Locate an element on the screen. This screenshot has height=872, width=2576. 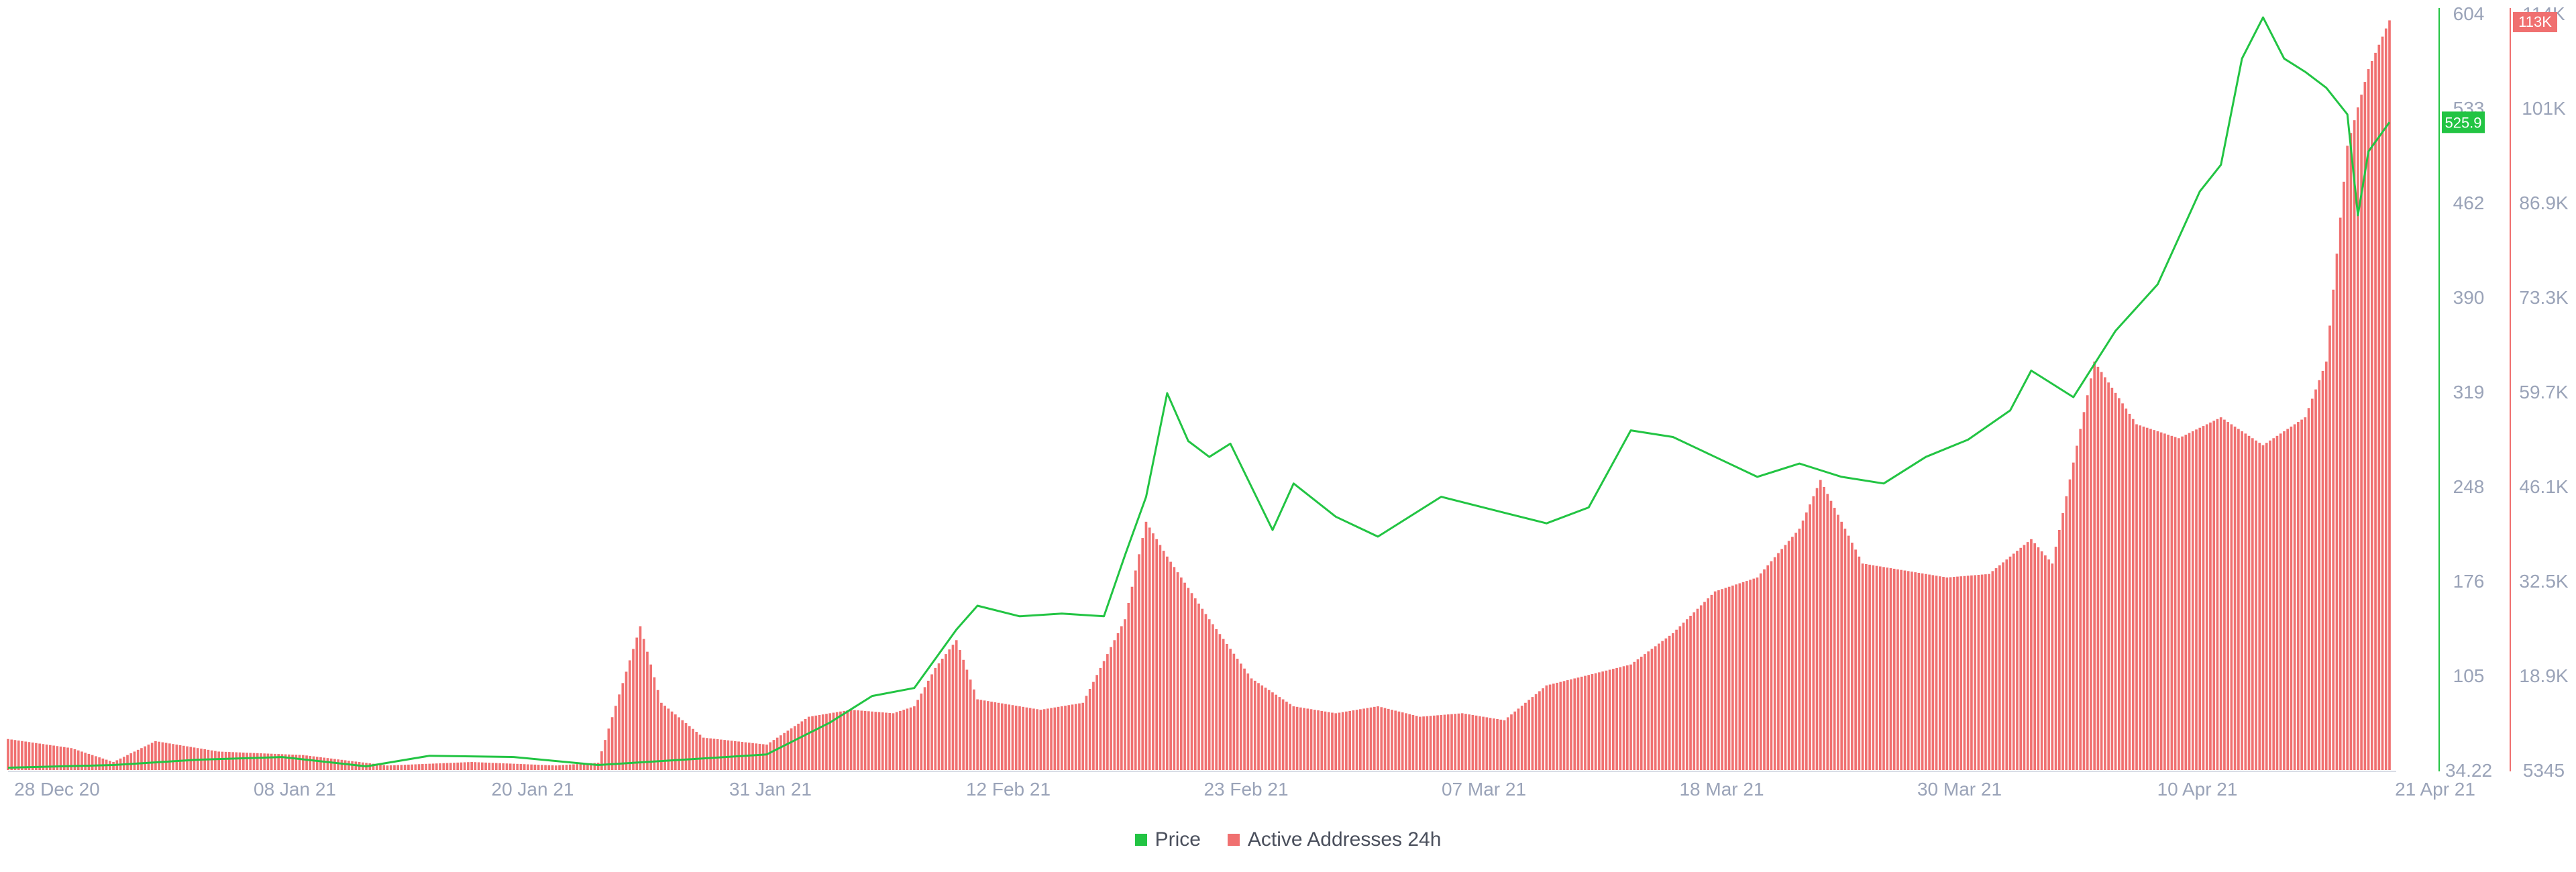
legend-item-price: Price is located at coordinates (1167, 839).